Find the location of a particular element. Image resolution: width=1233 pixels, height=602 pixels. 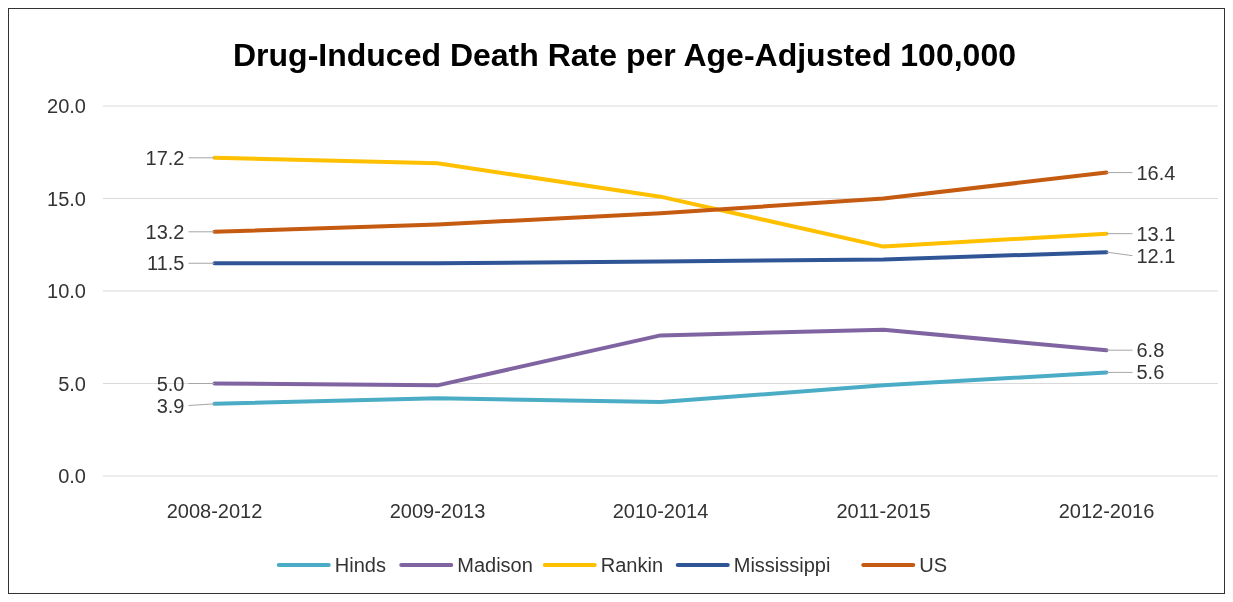

x-tick-label: 2012-2016 is located at coordinates (1106, 511).